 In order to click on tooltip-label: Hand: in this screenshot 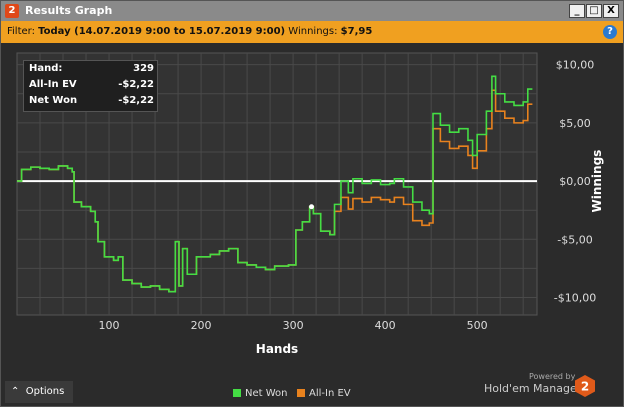, I will do `click(46, 68)`.